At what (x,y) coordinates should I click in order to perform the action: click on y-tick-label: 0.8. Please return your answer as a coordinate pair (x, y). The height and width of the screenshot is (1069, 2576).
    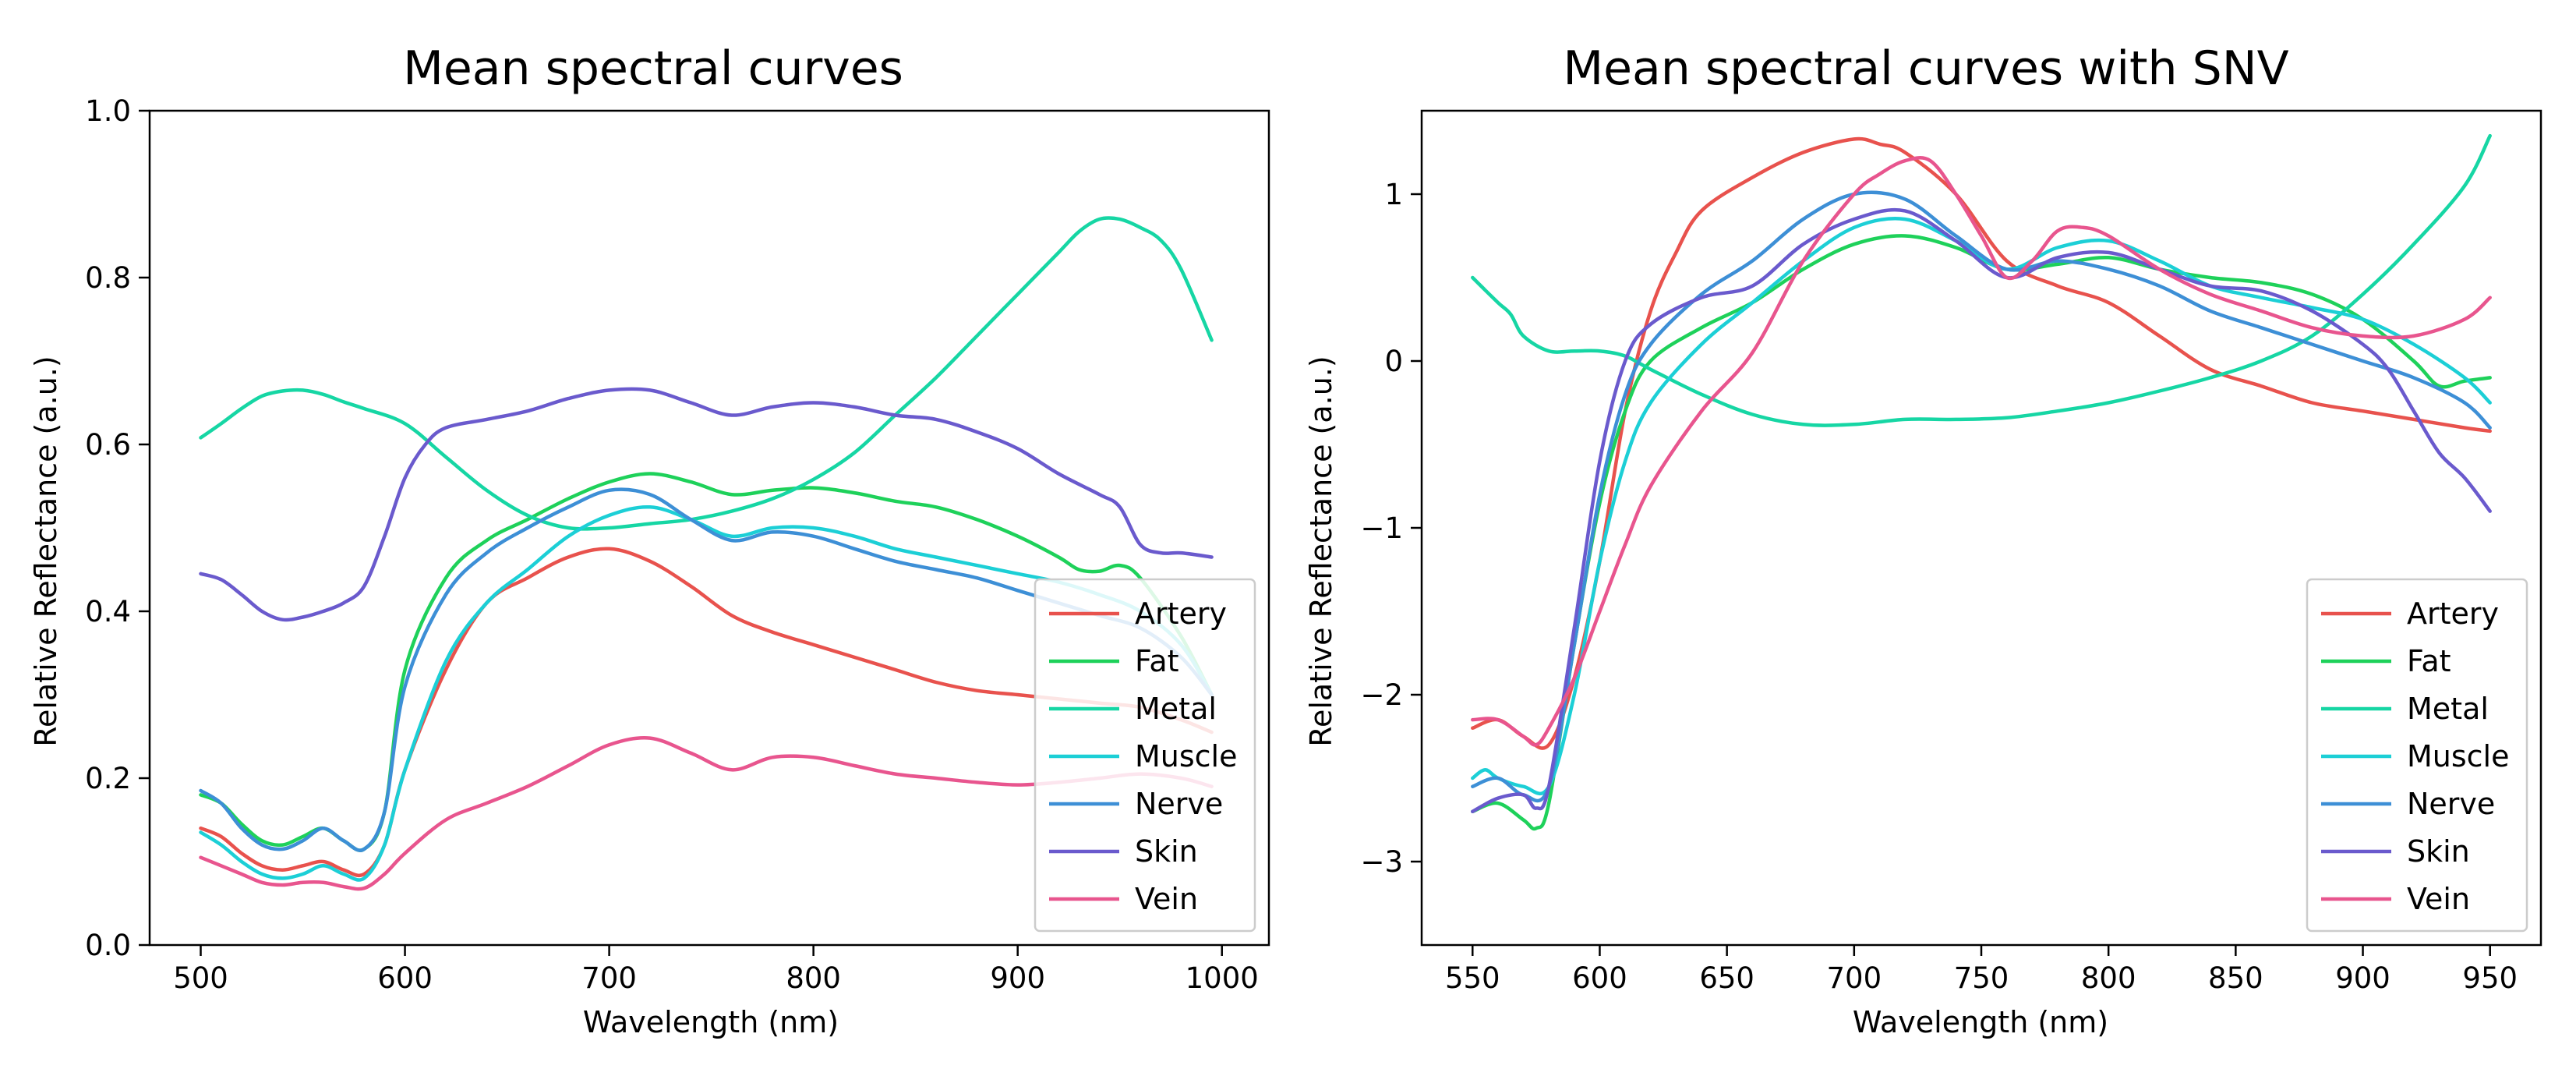
    Looking at the image, I should click on (108, 278).